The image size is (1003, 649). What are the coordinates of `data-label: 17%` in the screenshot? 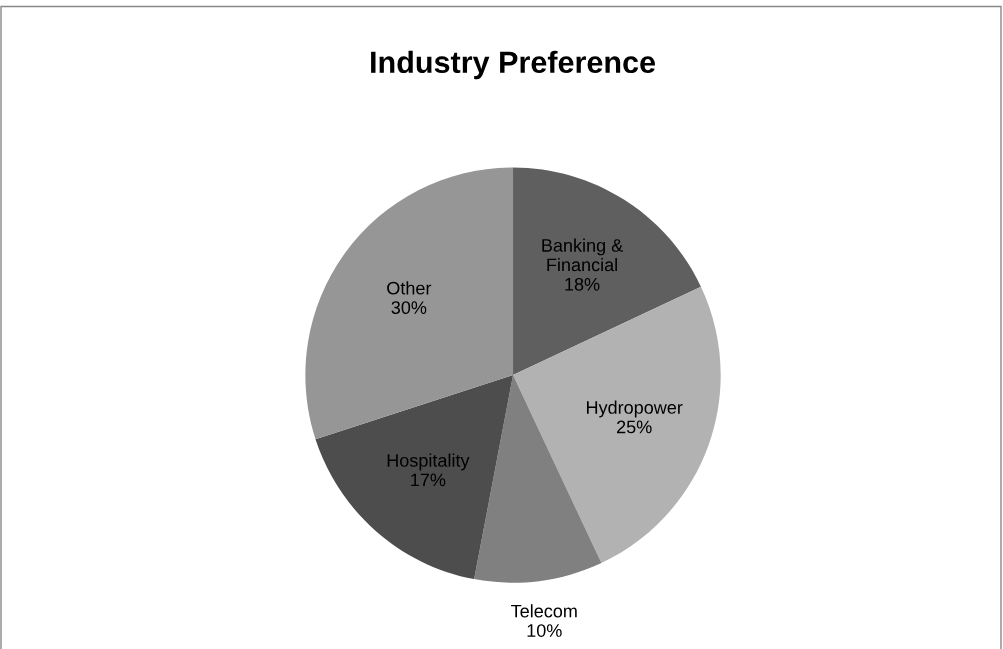 It's located at (428, 480).